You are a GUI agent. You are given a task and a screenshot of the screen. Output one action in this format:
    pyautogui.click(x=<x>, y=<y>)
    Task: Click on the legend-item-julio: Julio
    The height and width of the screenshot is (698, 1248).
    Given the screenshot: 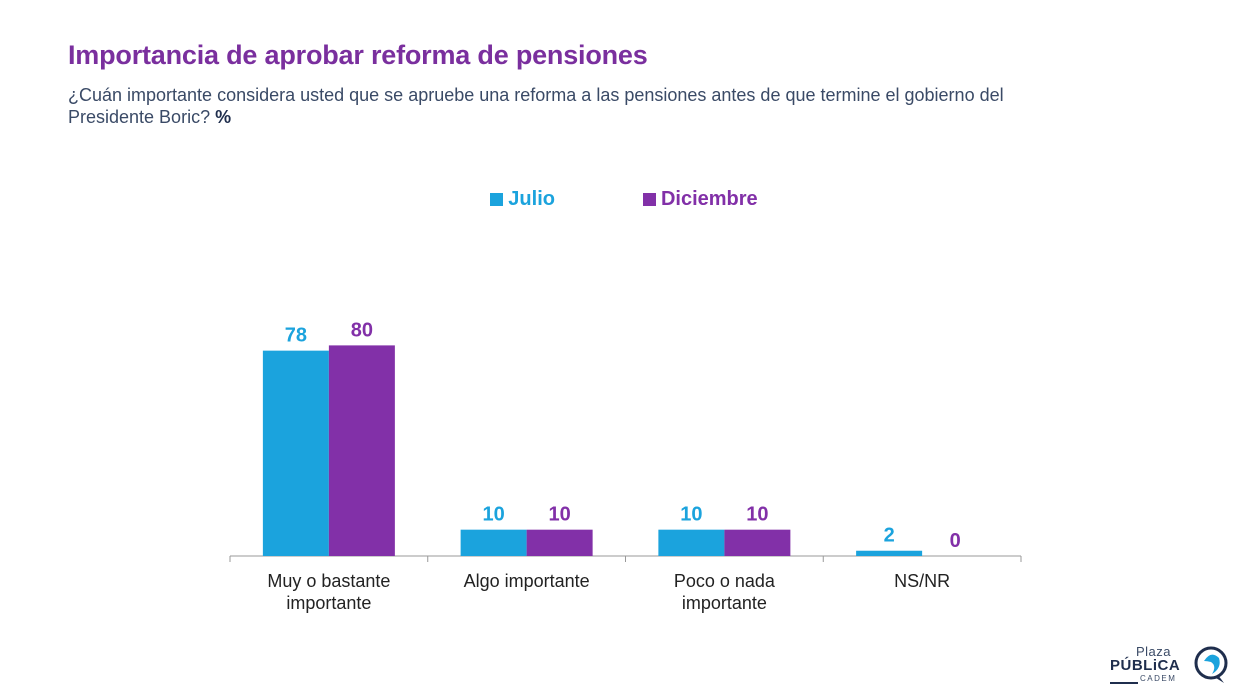 What is the action you would take?
    pyautogui.click(x=522, y=199)
    